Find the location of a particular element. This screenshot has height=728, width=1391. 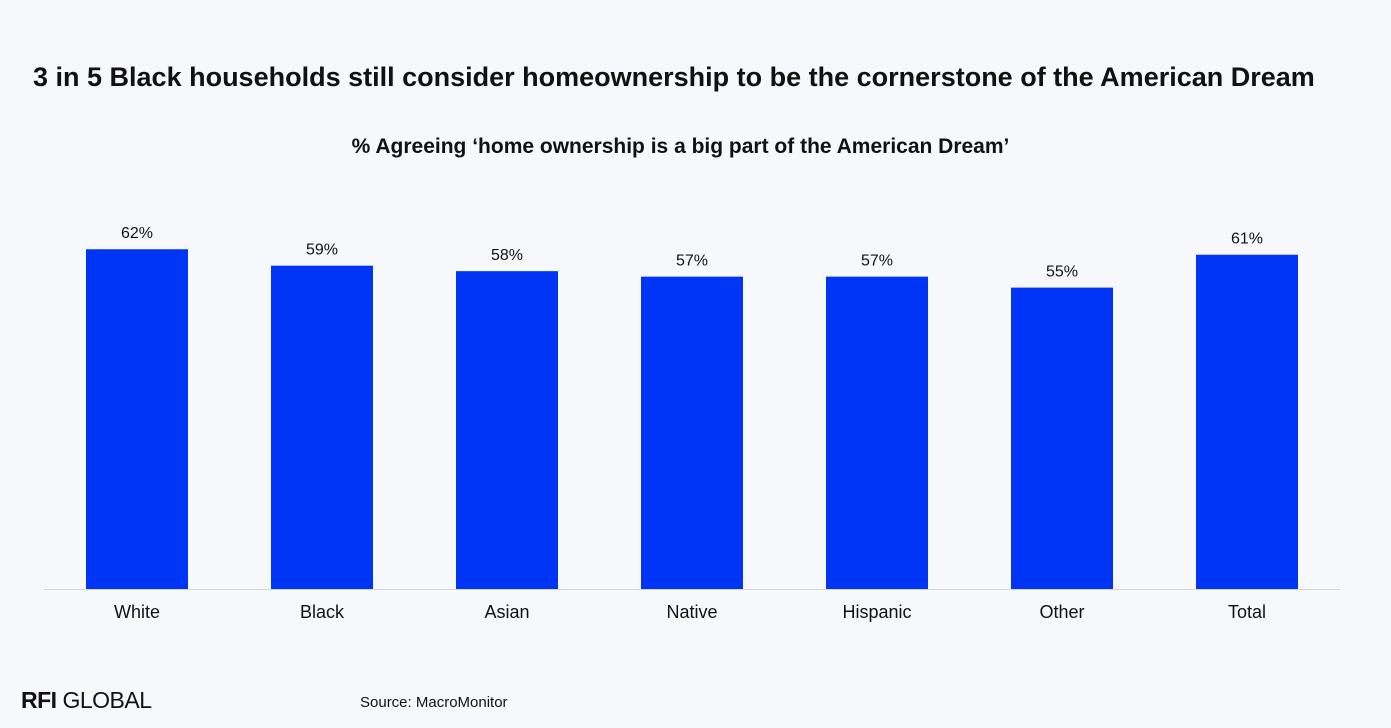

rfi-global-logo: RFI GLOBAL is located at coordinates (86, 700).